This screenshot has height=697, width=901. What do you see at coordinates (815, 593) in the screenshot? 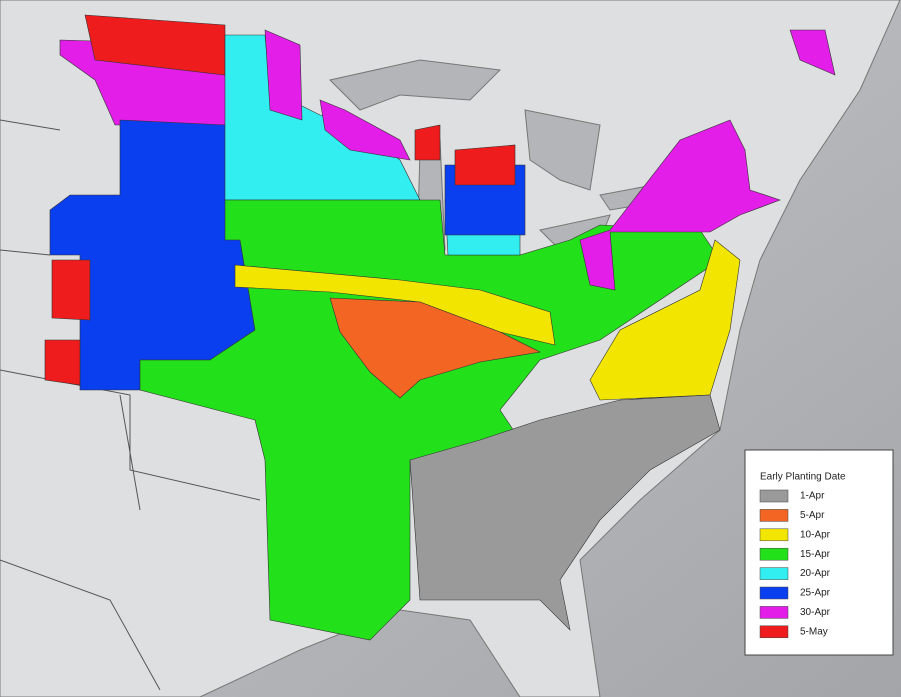
I see `legend-label: 25-Apr` at bounding box center [815, 593].